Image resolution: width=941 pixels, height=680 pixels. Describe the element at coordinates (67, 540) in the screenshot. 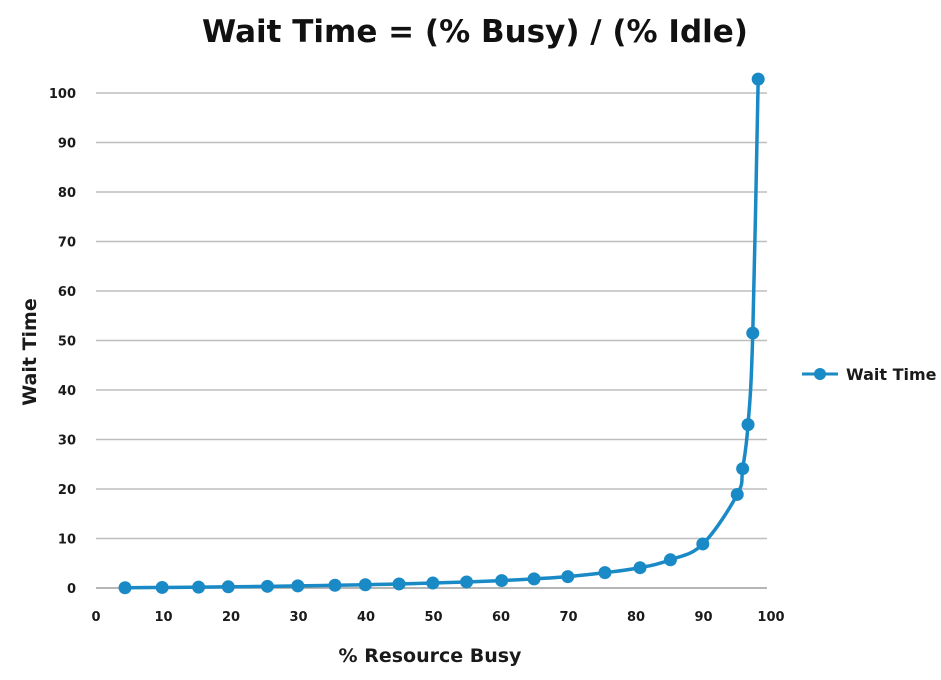

I see `y-tick-label: 10` at that location.